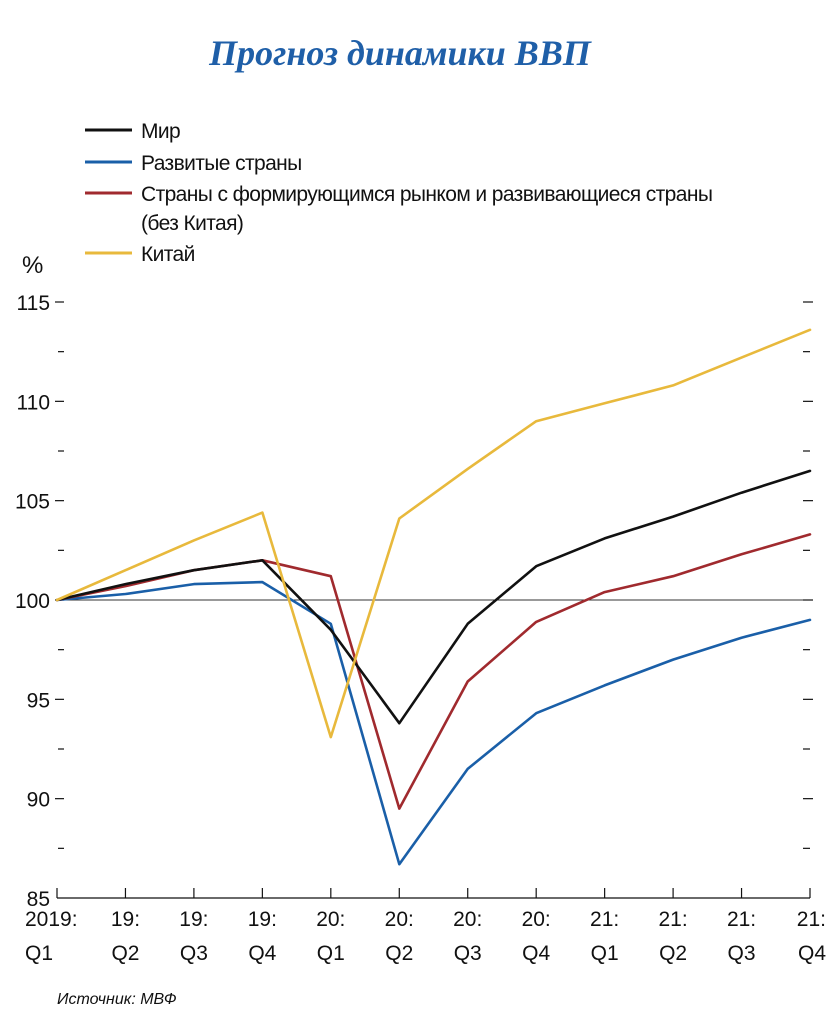 The image size is (828, 1024). What do you see at coordinates (400, 53) in the screenshot?
I see `chart-title: Прогноз динамики ВВП` at bounding box center [400, 53].